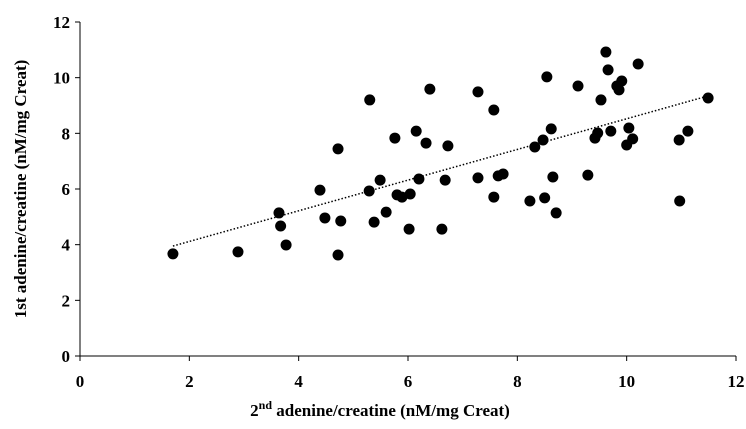 Image resolution: width=746 pixels, height=429 pixels. I want to click on x-tick-label: 12, so click(736, 381).